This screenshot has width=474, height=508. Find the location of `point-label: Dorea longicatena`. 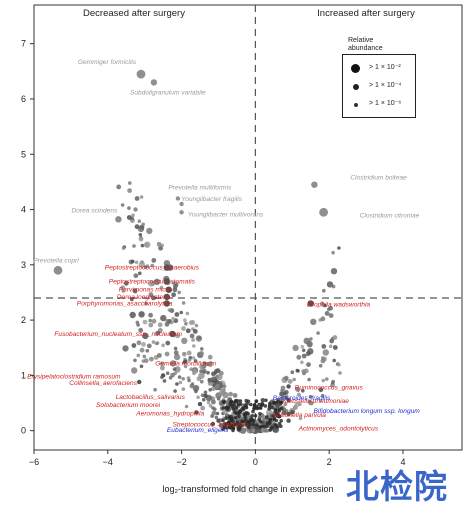

point-label: Dorea longicatena is located at coordinates (144, 297).